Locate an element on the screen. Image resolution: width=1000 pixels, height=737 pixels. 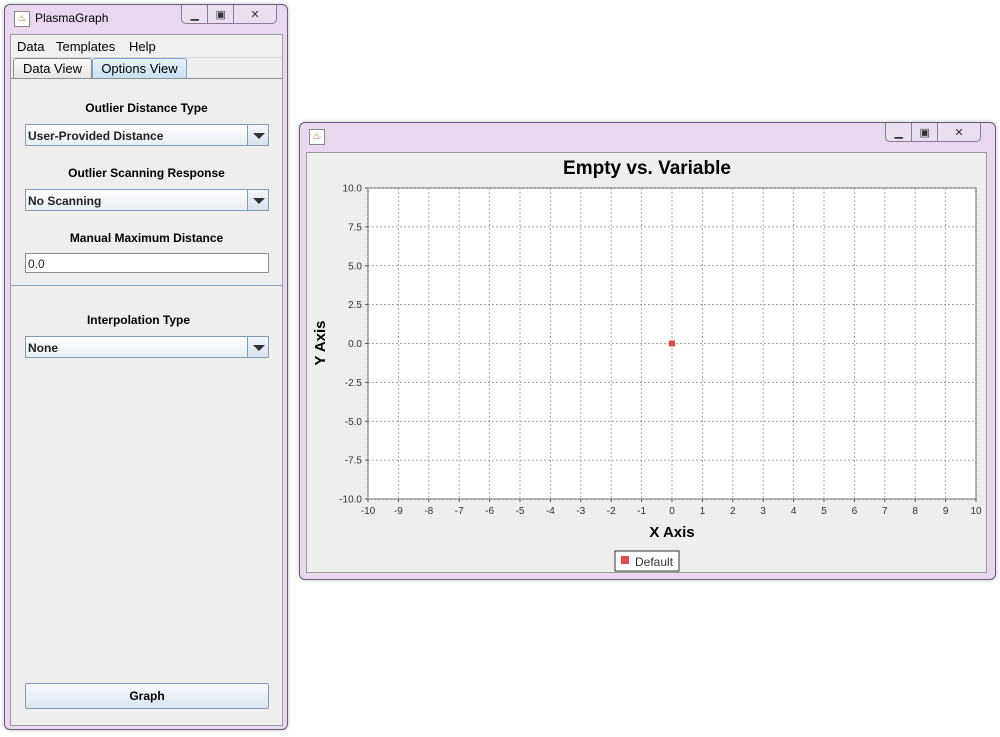
x-tick-label: 1 is located at coordinates (703, 511).